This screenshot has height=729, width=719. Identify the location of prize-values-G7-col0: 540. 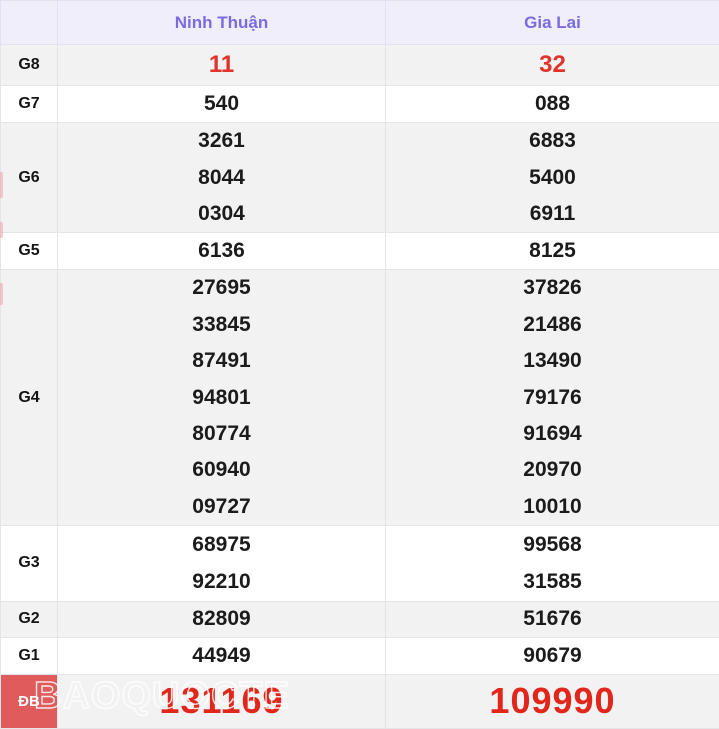
(221, 104).